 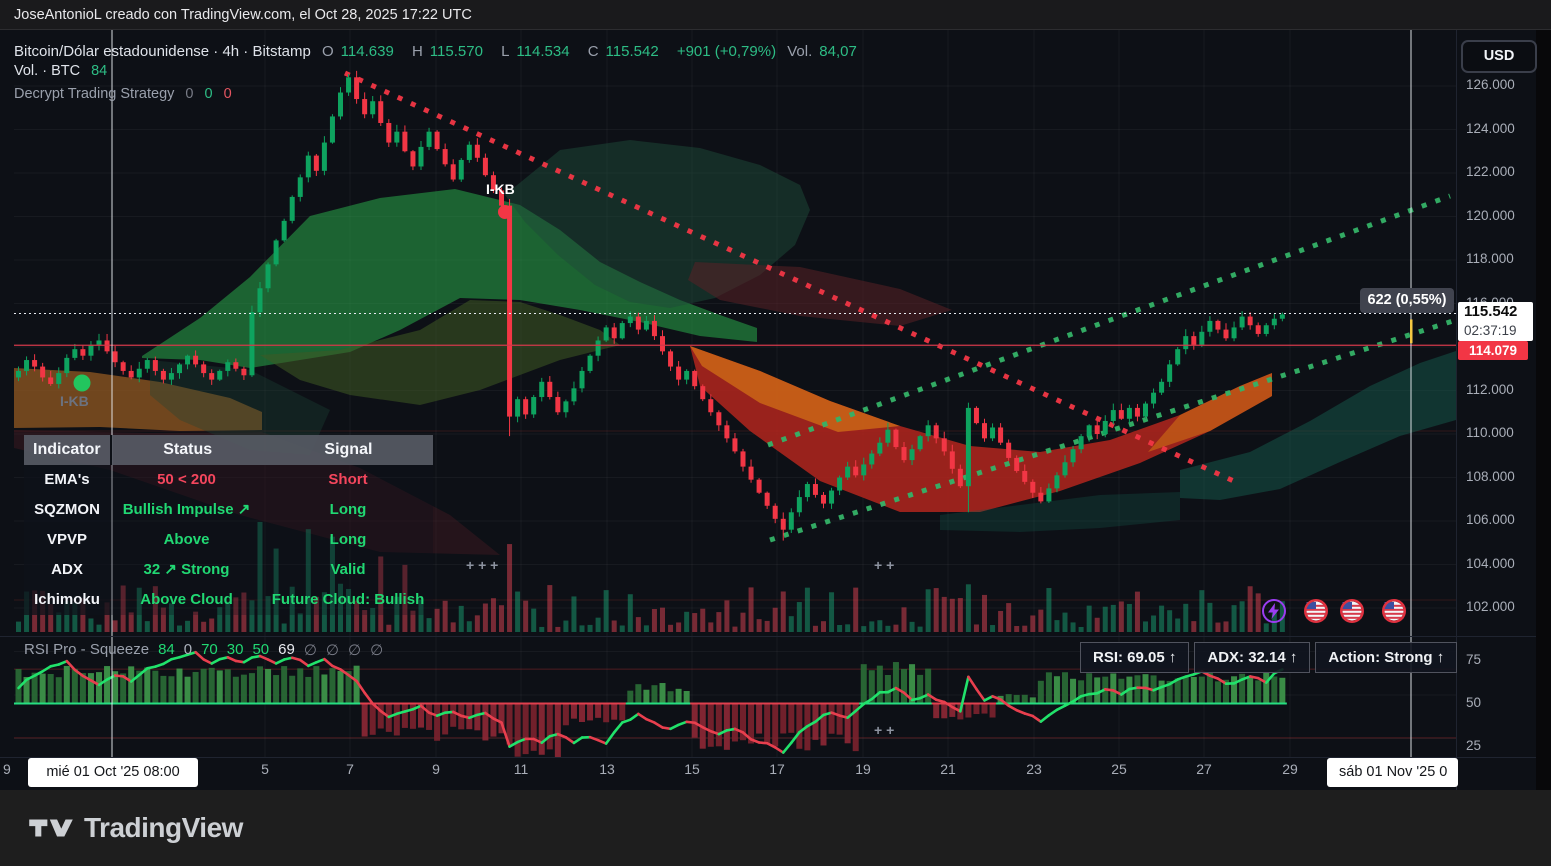 What do you see at coordinates (227, 94) in the screenshot?
I see `strategy-value-3: 0` at bounding box center [227, 94].